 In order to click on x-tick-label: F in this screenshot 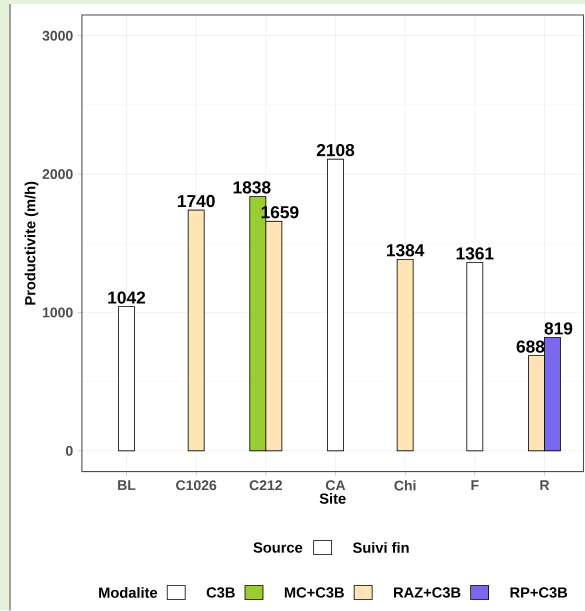, I will do `click(474, 485)`.